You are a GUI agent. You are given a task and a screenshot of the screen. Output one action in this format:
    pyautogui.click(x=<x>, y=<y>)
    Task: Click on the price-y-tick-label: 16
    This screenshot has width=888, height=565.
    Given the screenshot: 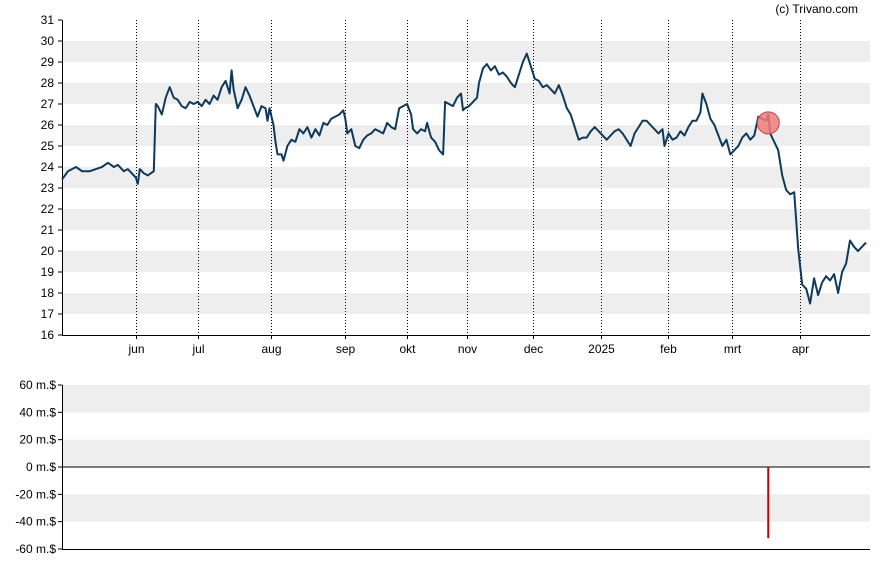 What is the action you would take?
    pyautogui.click(x=48, y=335)
    